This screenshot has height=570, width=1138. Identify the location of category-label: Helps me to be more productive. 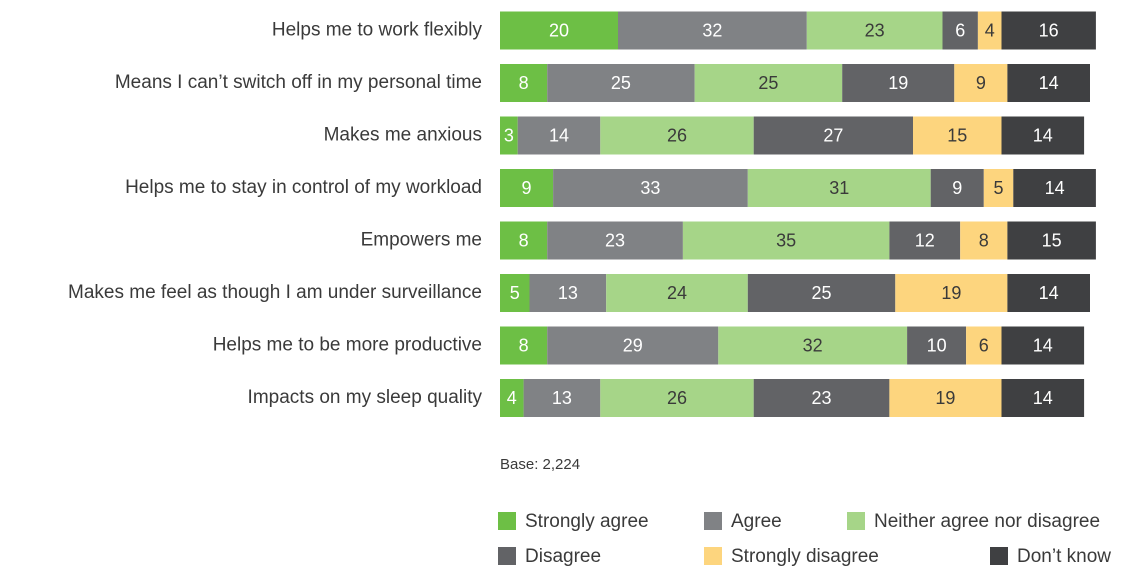
(347, 345).